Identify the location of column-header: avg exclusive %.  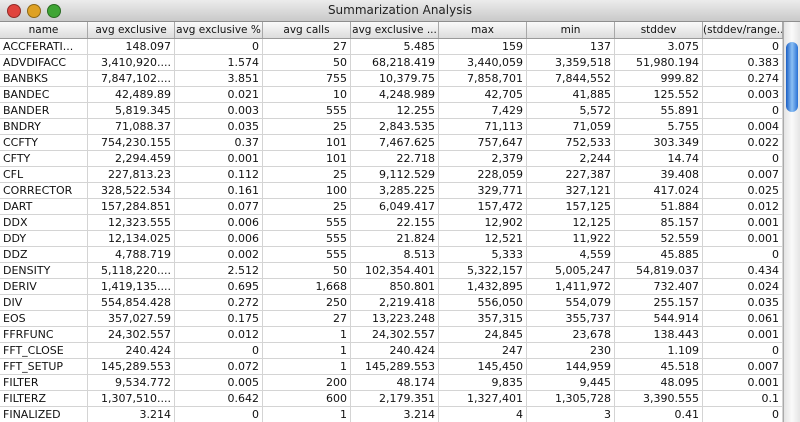
(219, 30).